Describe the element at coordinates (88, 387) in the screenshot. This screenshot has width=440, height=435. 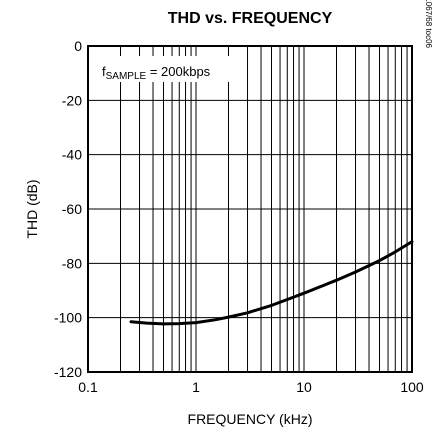
I see `x-tick-label: 0.1` at that location.